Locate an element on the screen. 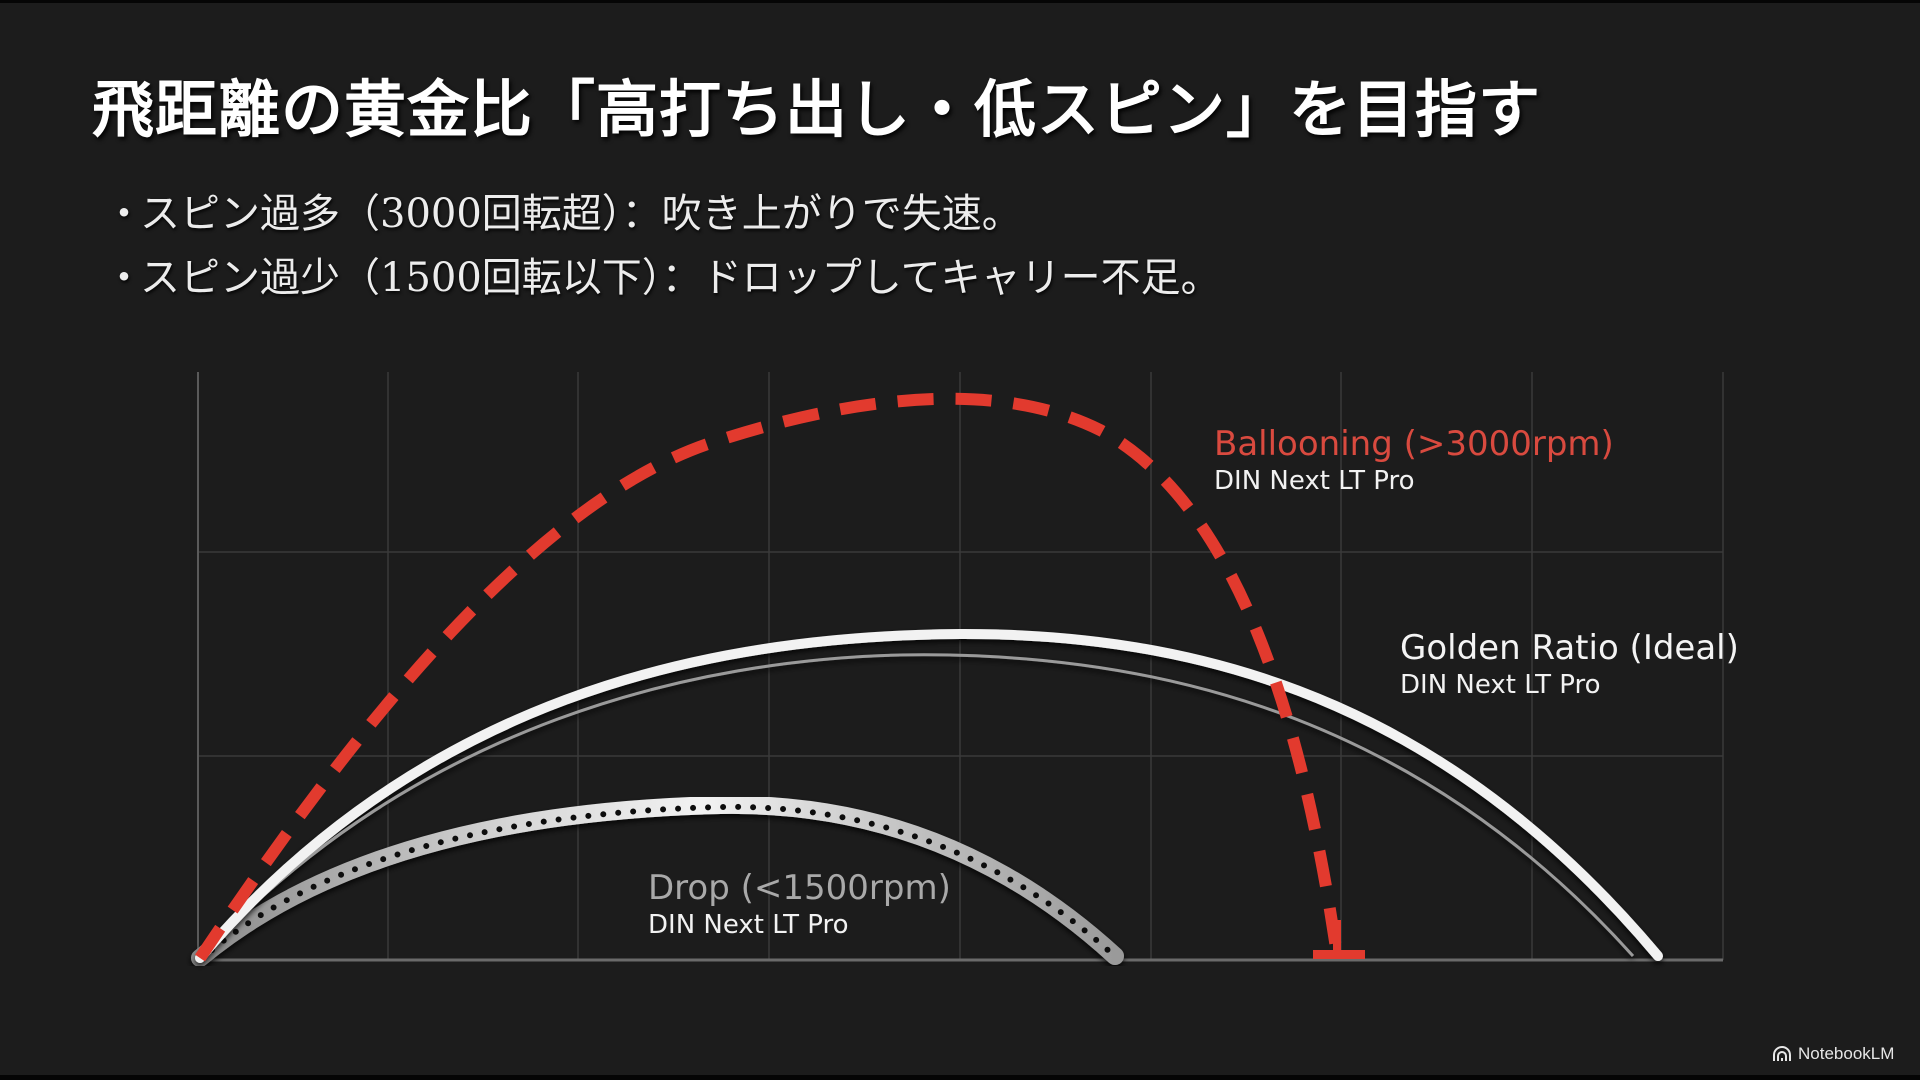 This screenshot has width=1920, height=1080. notebooklm-logo-icon is located at coordinates (1782, 1053).